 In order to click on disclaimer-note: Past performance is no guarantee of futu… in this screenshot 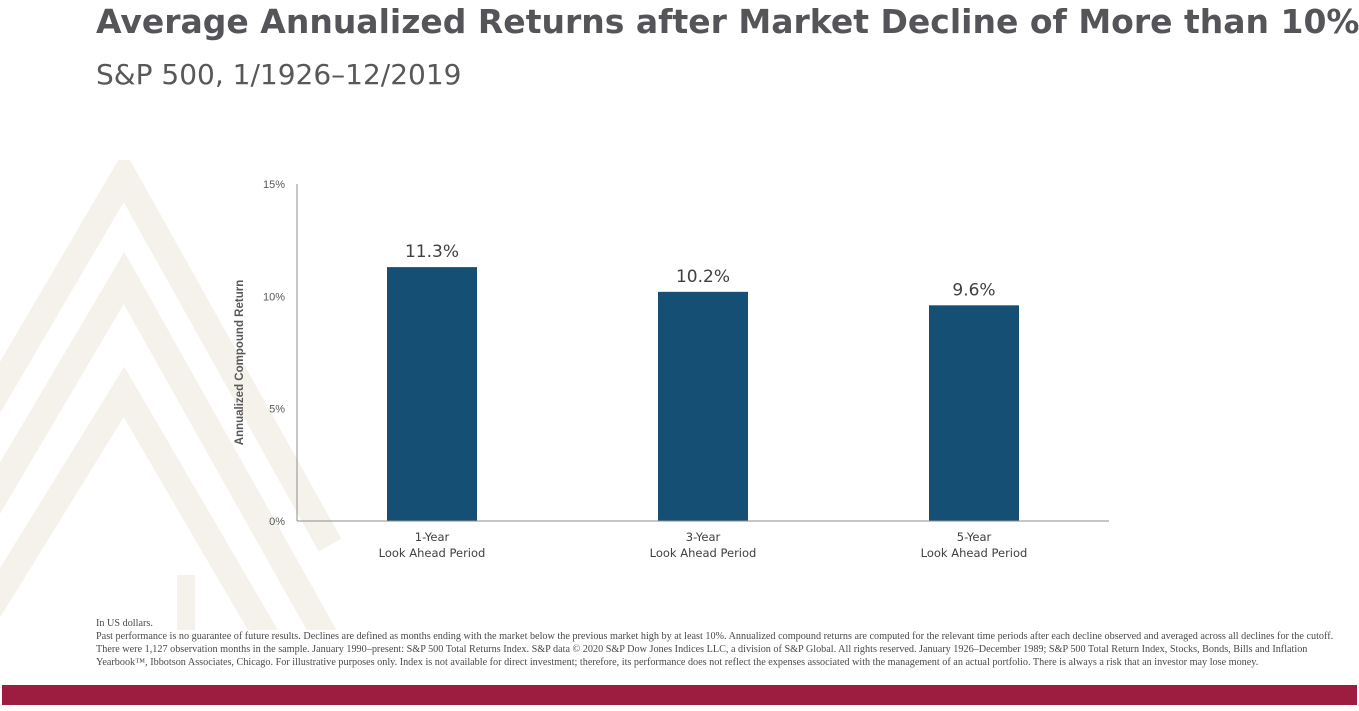, I will do `click(715, 649)`.